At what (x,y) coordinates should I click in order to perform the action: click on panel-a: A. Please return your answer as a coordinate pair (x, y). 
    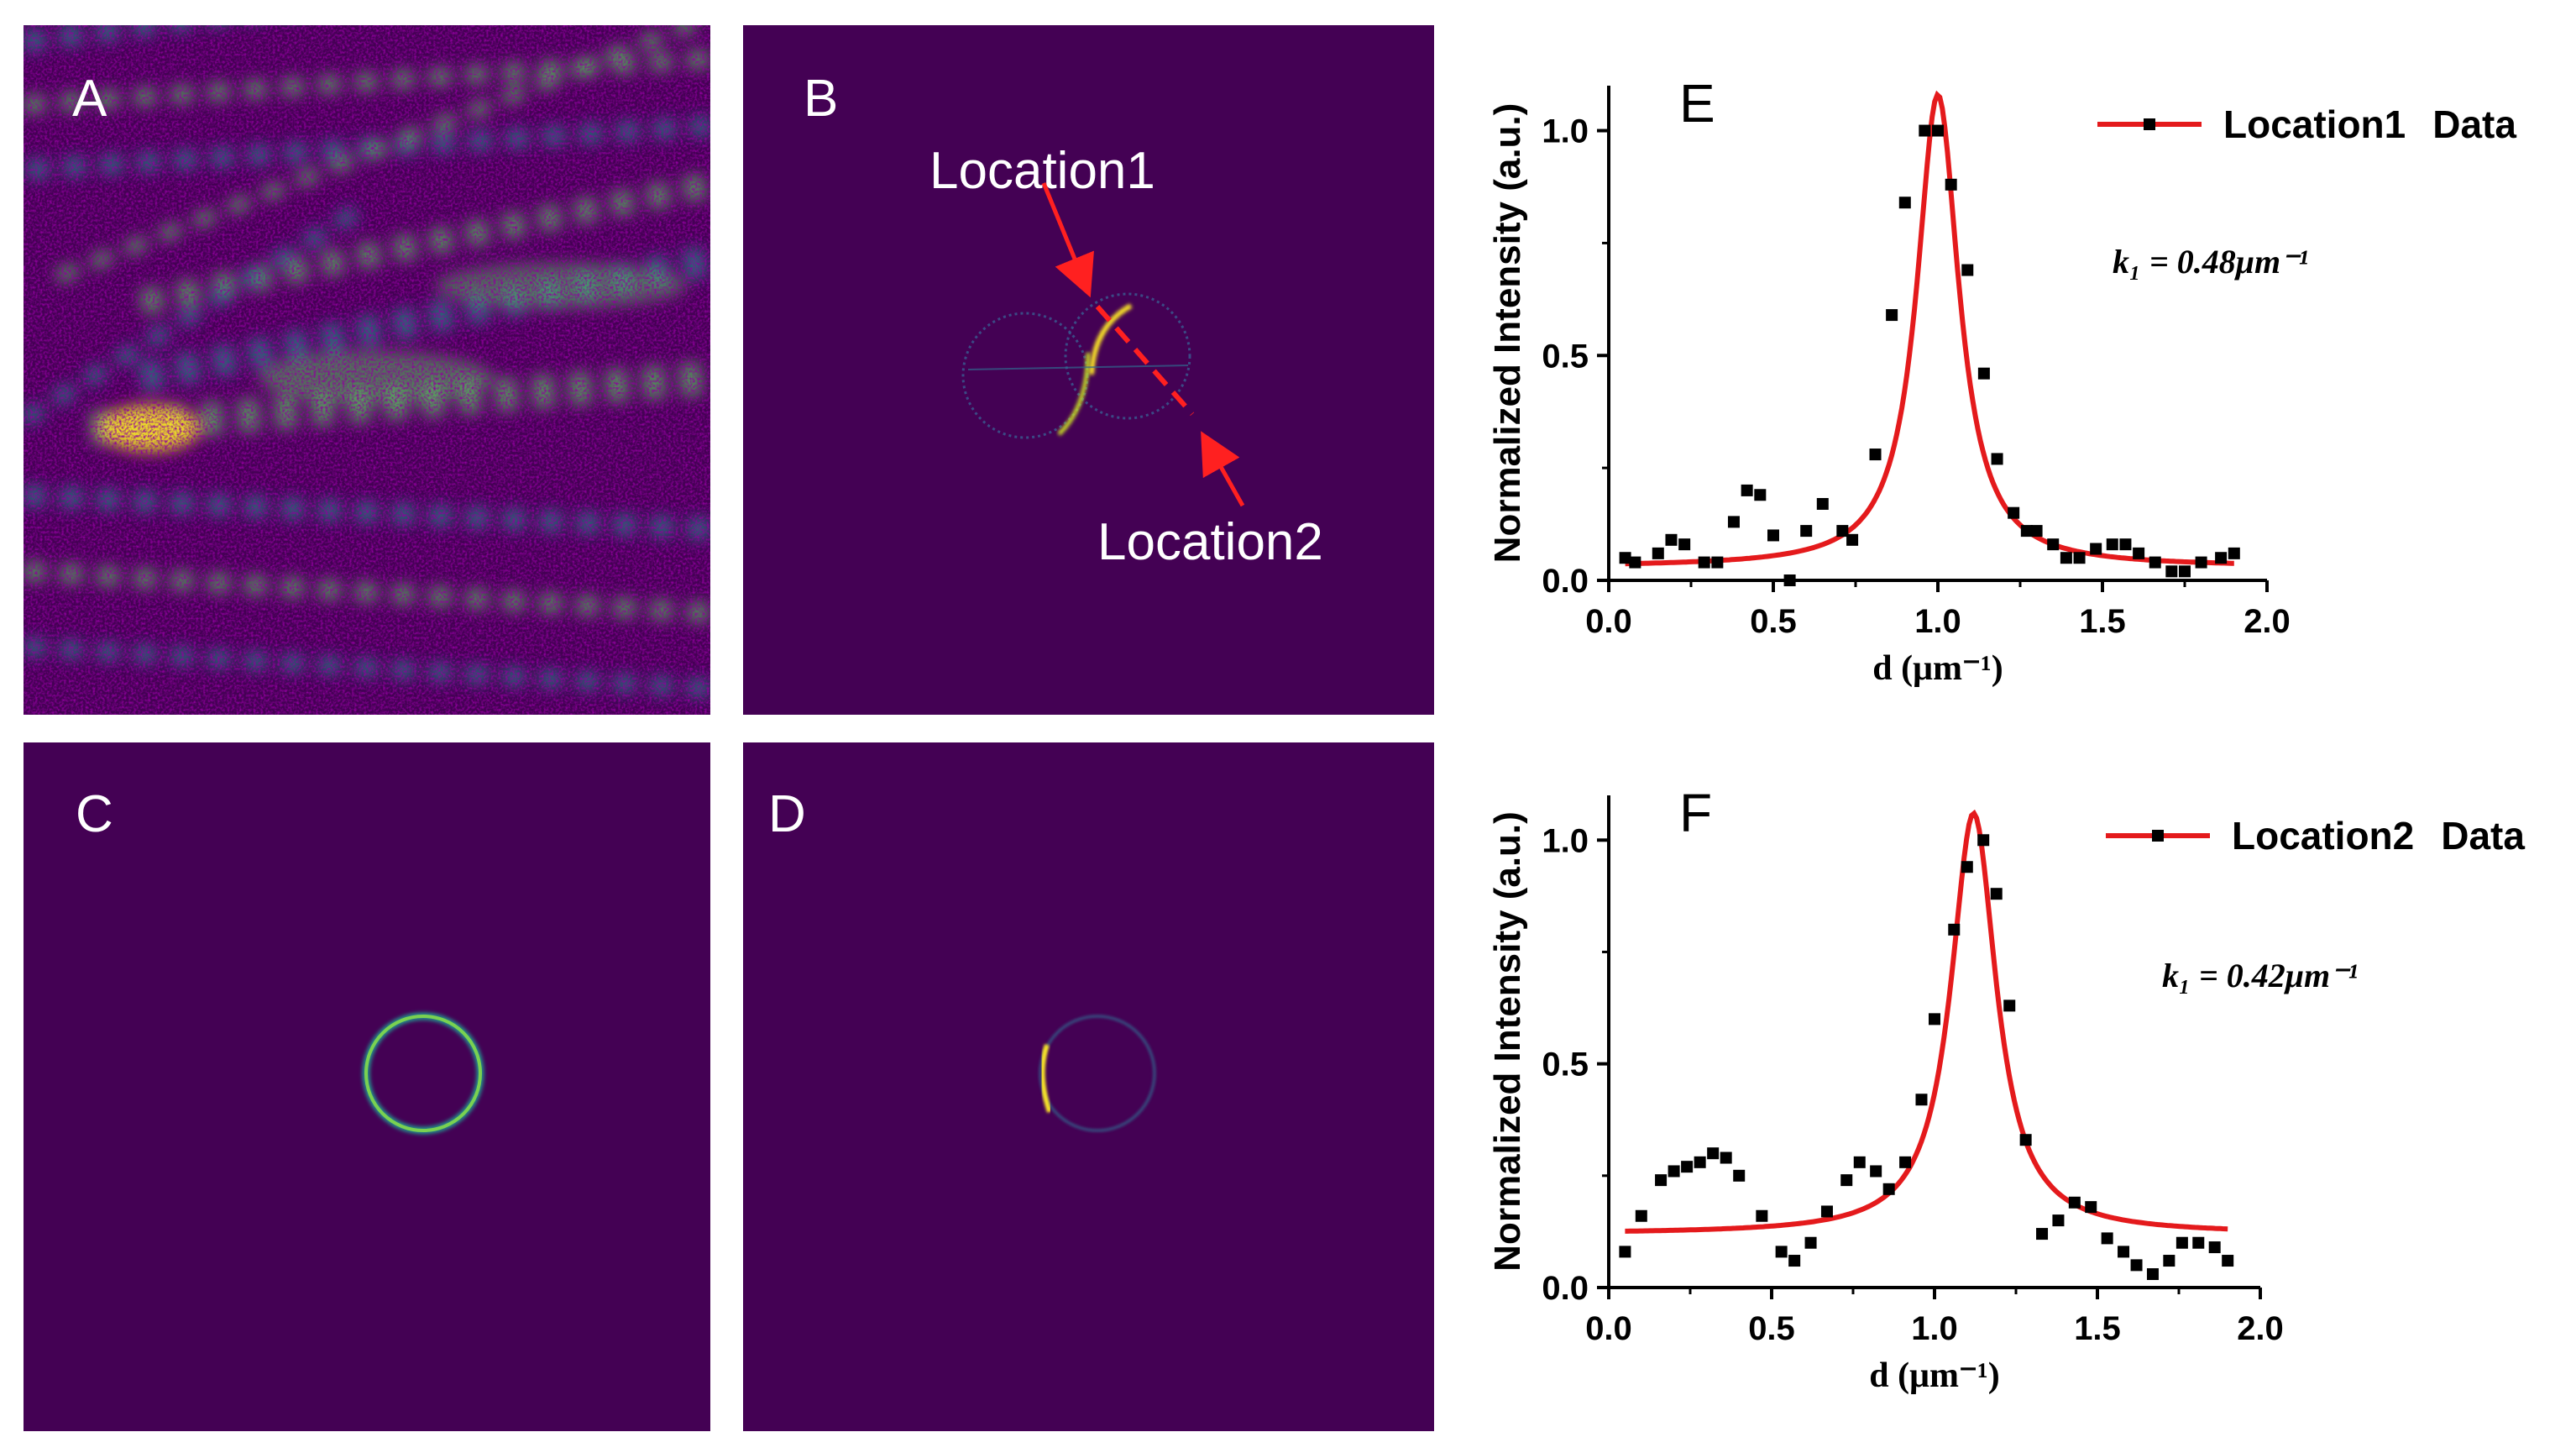
    Looking at the image, I should click on (367, 370).